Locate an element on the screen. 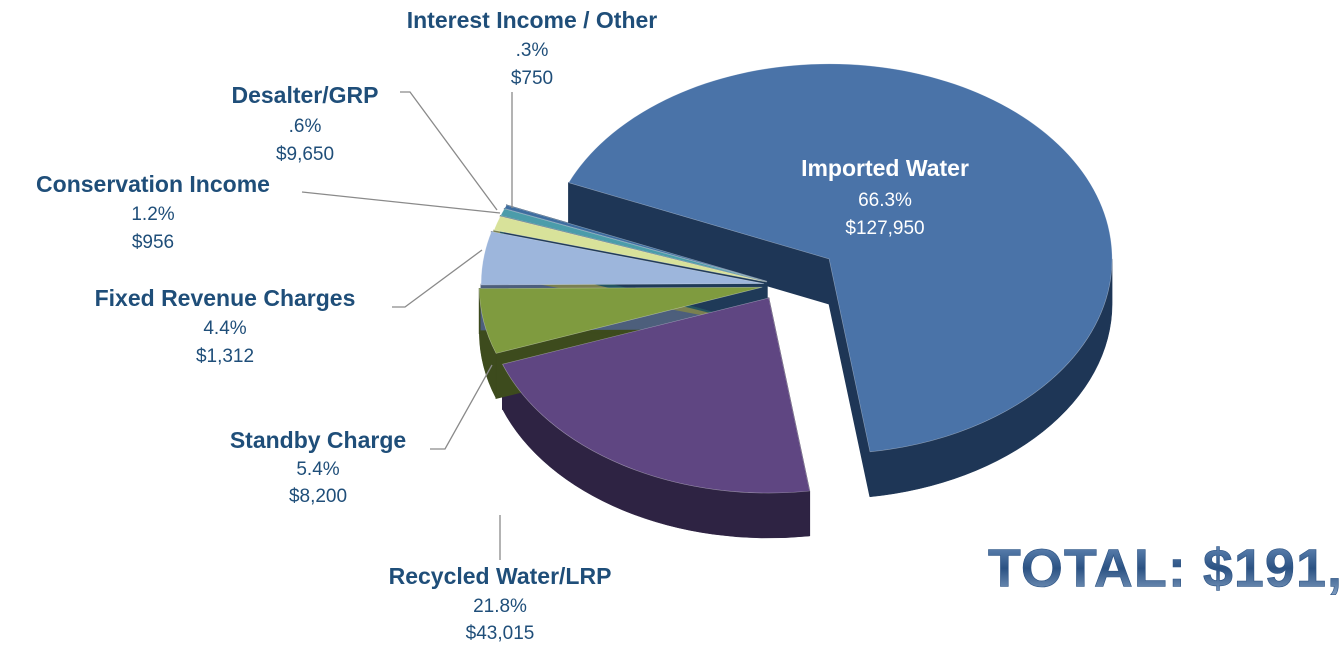 This screenshot has width=1339, height=648. slice-percent: 66.3% is located at coordinates (885, 200).